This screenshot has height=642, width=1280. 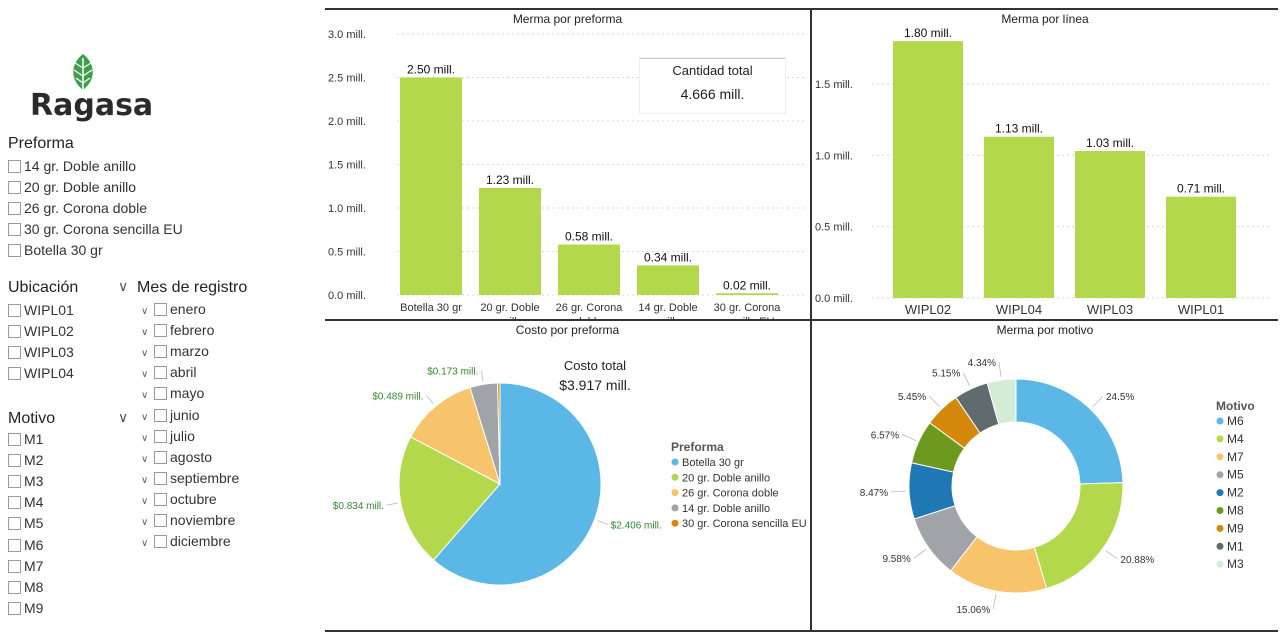 What do you see at coordinates (1235, 439) in the screenshot?
I see `legend-item-label: M4` at bounding box center [1235, 439].